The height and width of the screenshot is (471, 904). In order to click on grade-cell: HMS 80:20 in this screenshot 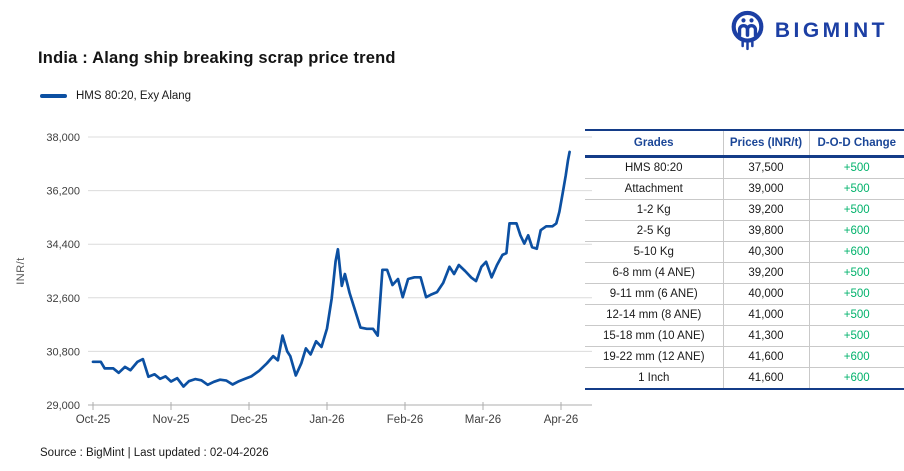, I will do `click(654, 167)`.